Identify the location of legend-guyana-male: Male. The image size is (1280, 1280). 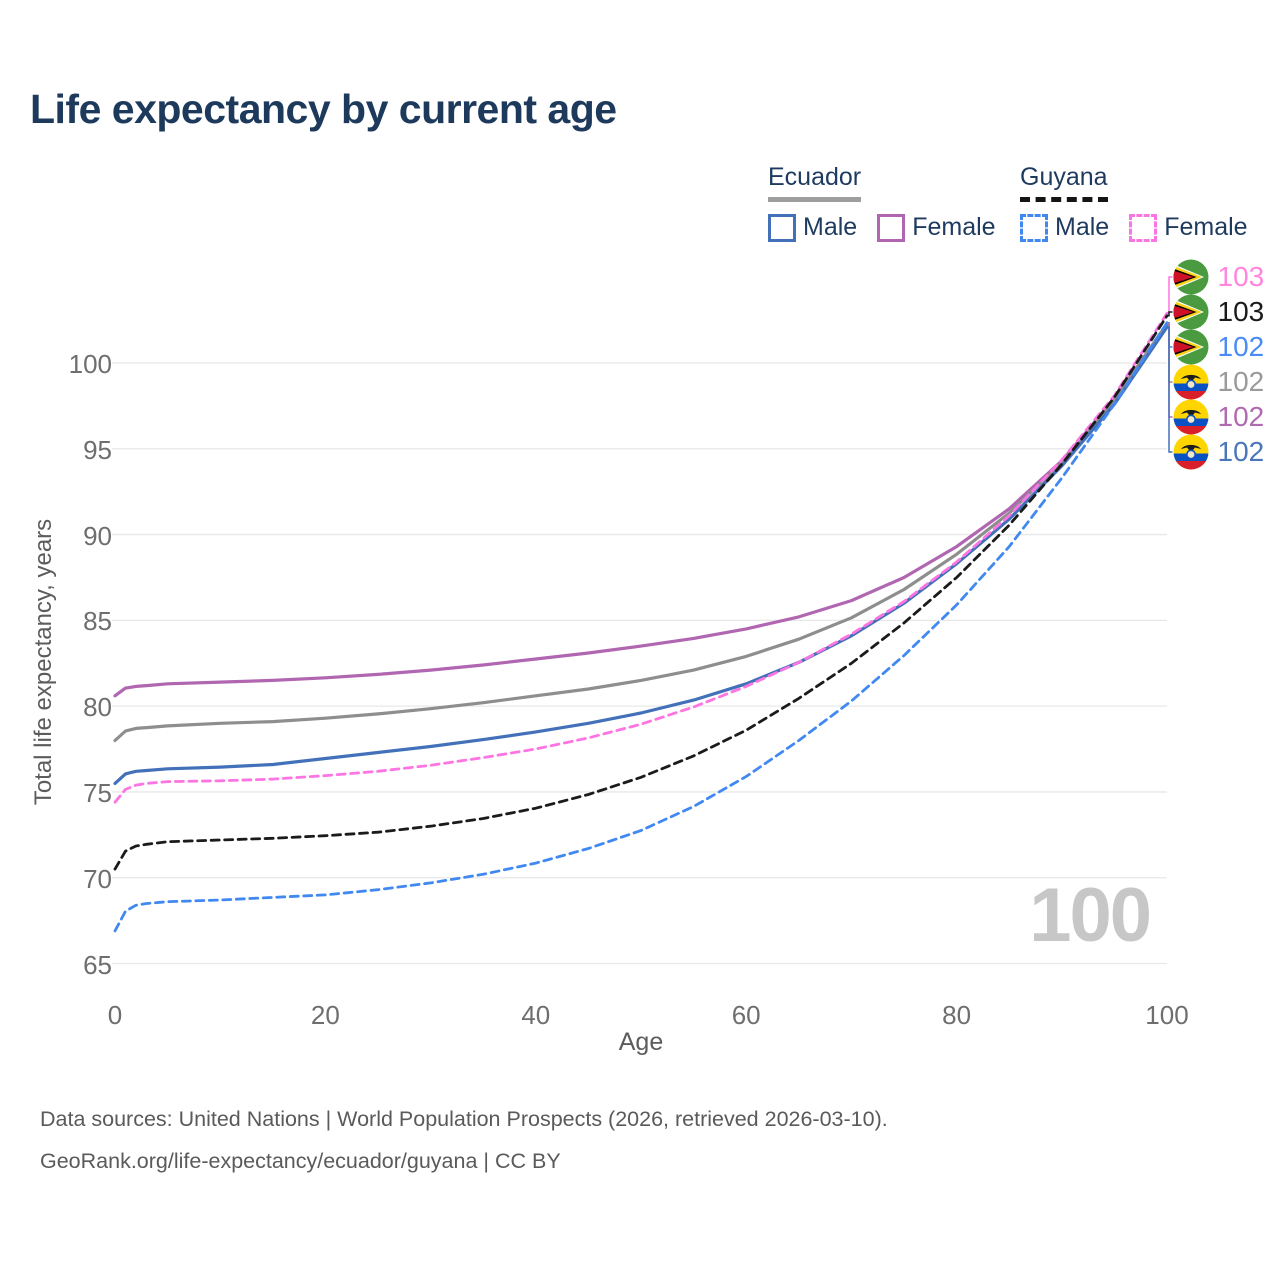
(1064, 227).